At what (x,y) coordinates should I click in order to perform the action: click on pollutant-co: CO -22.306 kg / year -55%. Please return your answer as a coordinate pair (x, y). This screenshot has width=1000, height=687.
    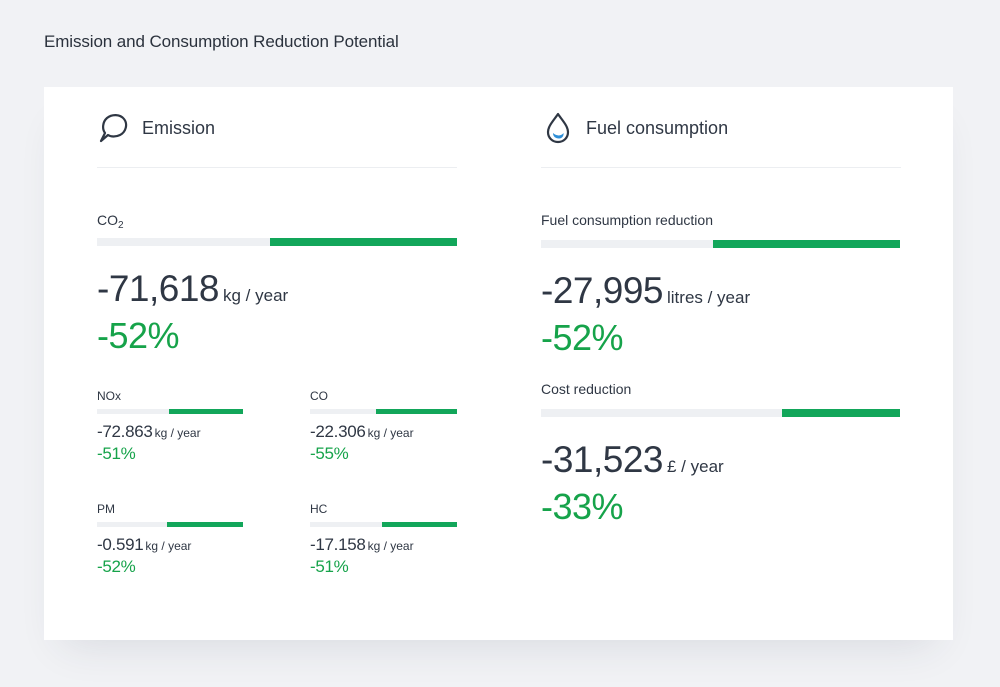
    Looking at the image, I should click on (383, 426).